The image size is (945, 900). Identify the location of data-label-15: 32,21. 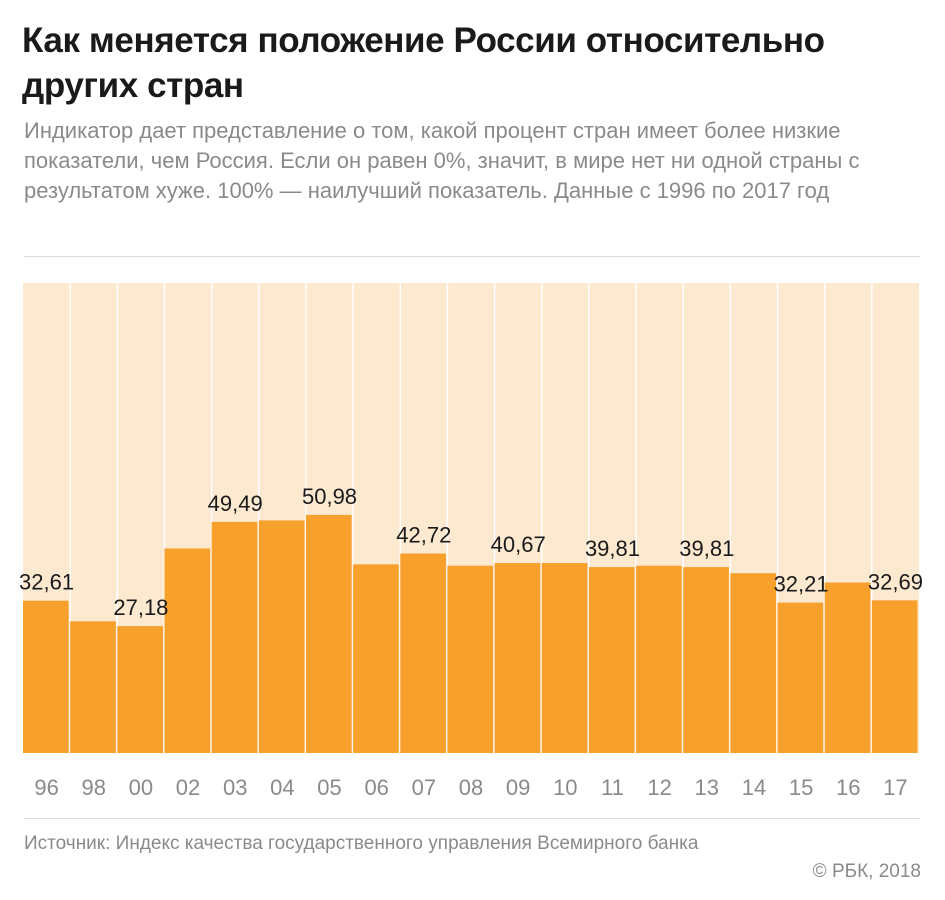
(801, 584).